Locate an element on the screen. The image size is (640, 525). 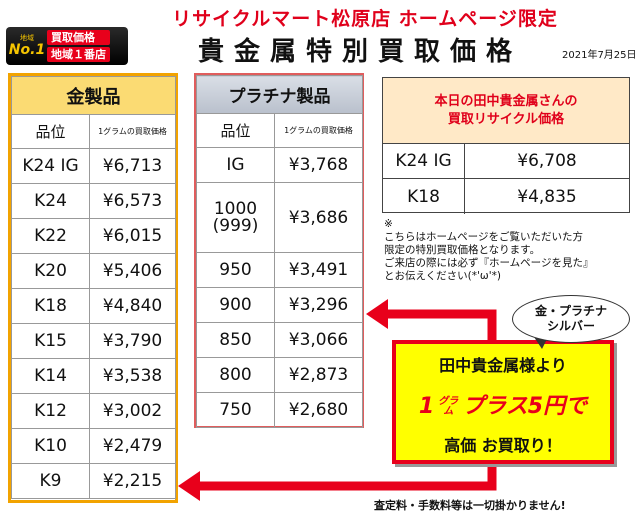
arrow-to-k9-icon is located at coordinates (337, 481).